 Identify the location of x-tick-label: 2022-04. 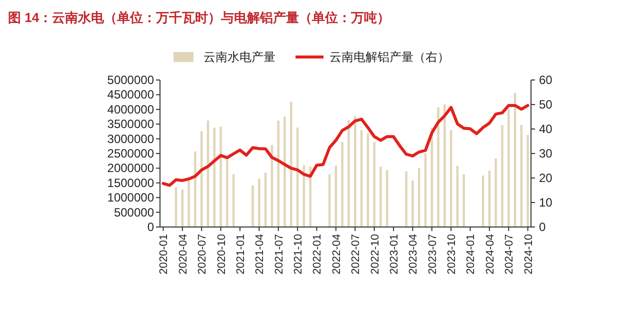
(336, 254).